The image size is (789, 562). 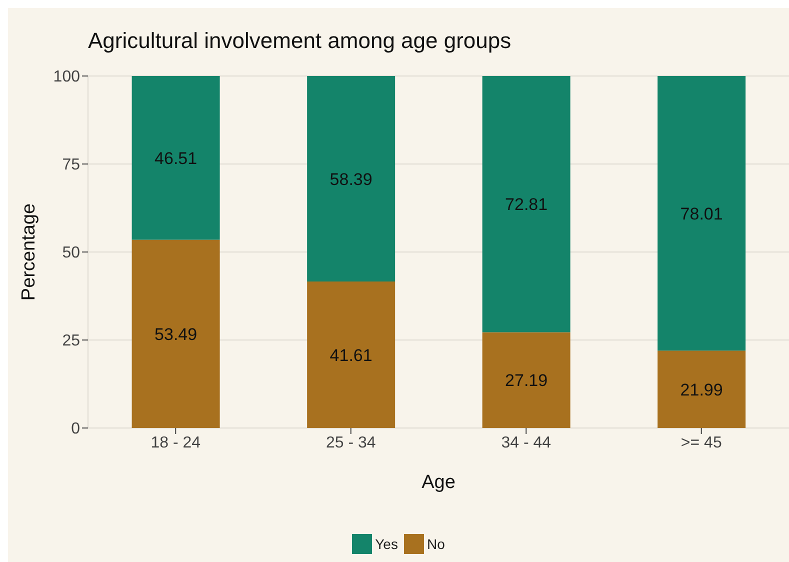 What do you see at coordinates (71, 253) in the screenshot?
I see `y-tick-label: 50` at bounding box center [71, 253].